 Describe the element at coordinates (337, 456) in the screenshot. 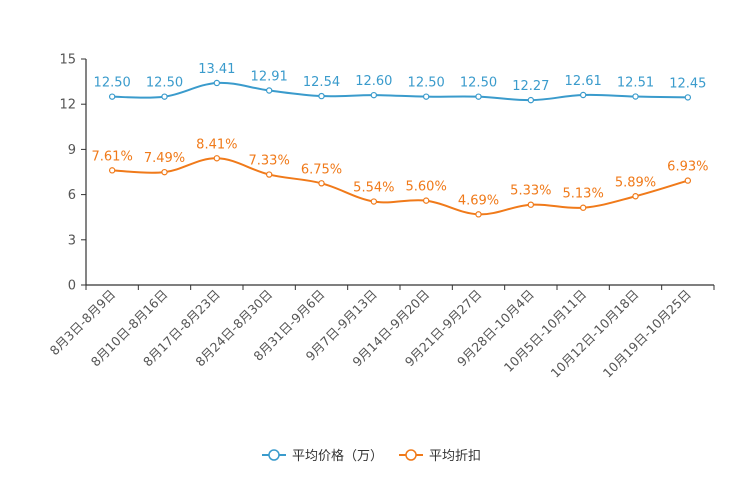

I see `legend-label: 平均价格（万）` at that location.